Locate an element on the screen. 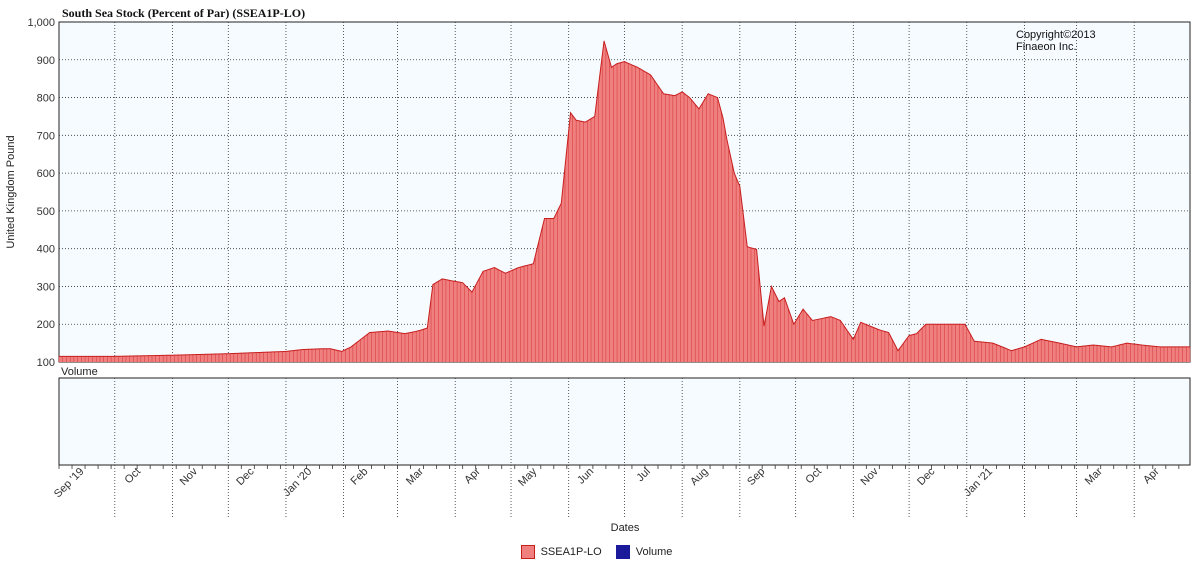 This screenshot has height=576, width=1193. copyright-line-1: Copyright©2013 is located at coordinates (1056, 35).